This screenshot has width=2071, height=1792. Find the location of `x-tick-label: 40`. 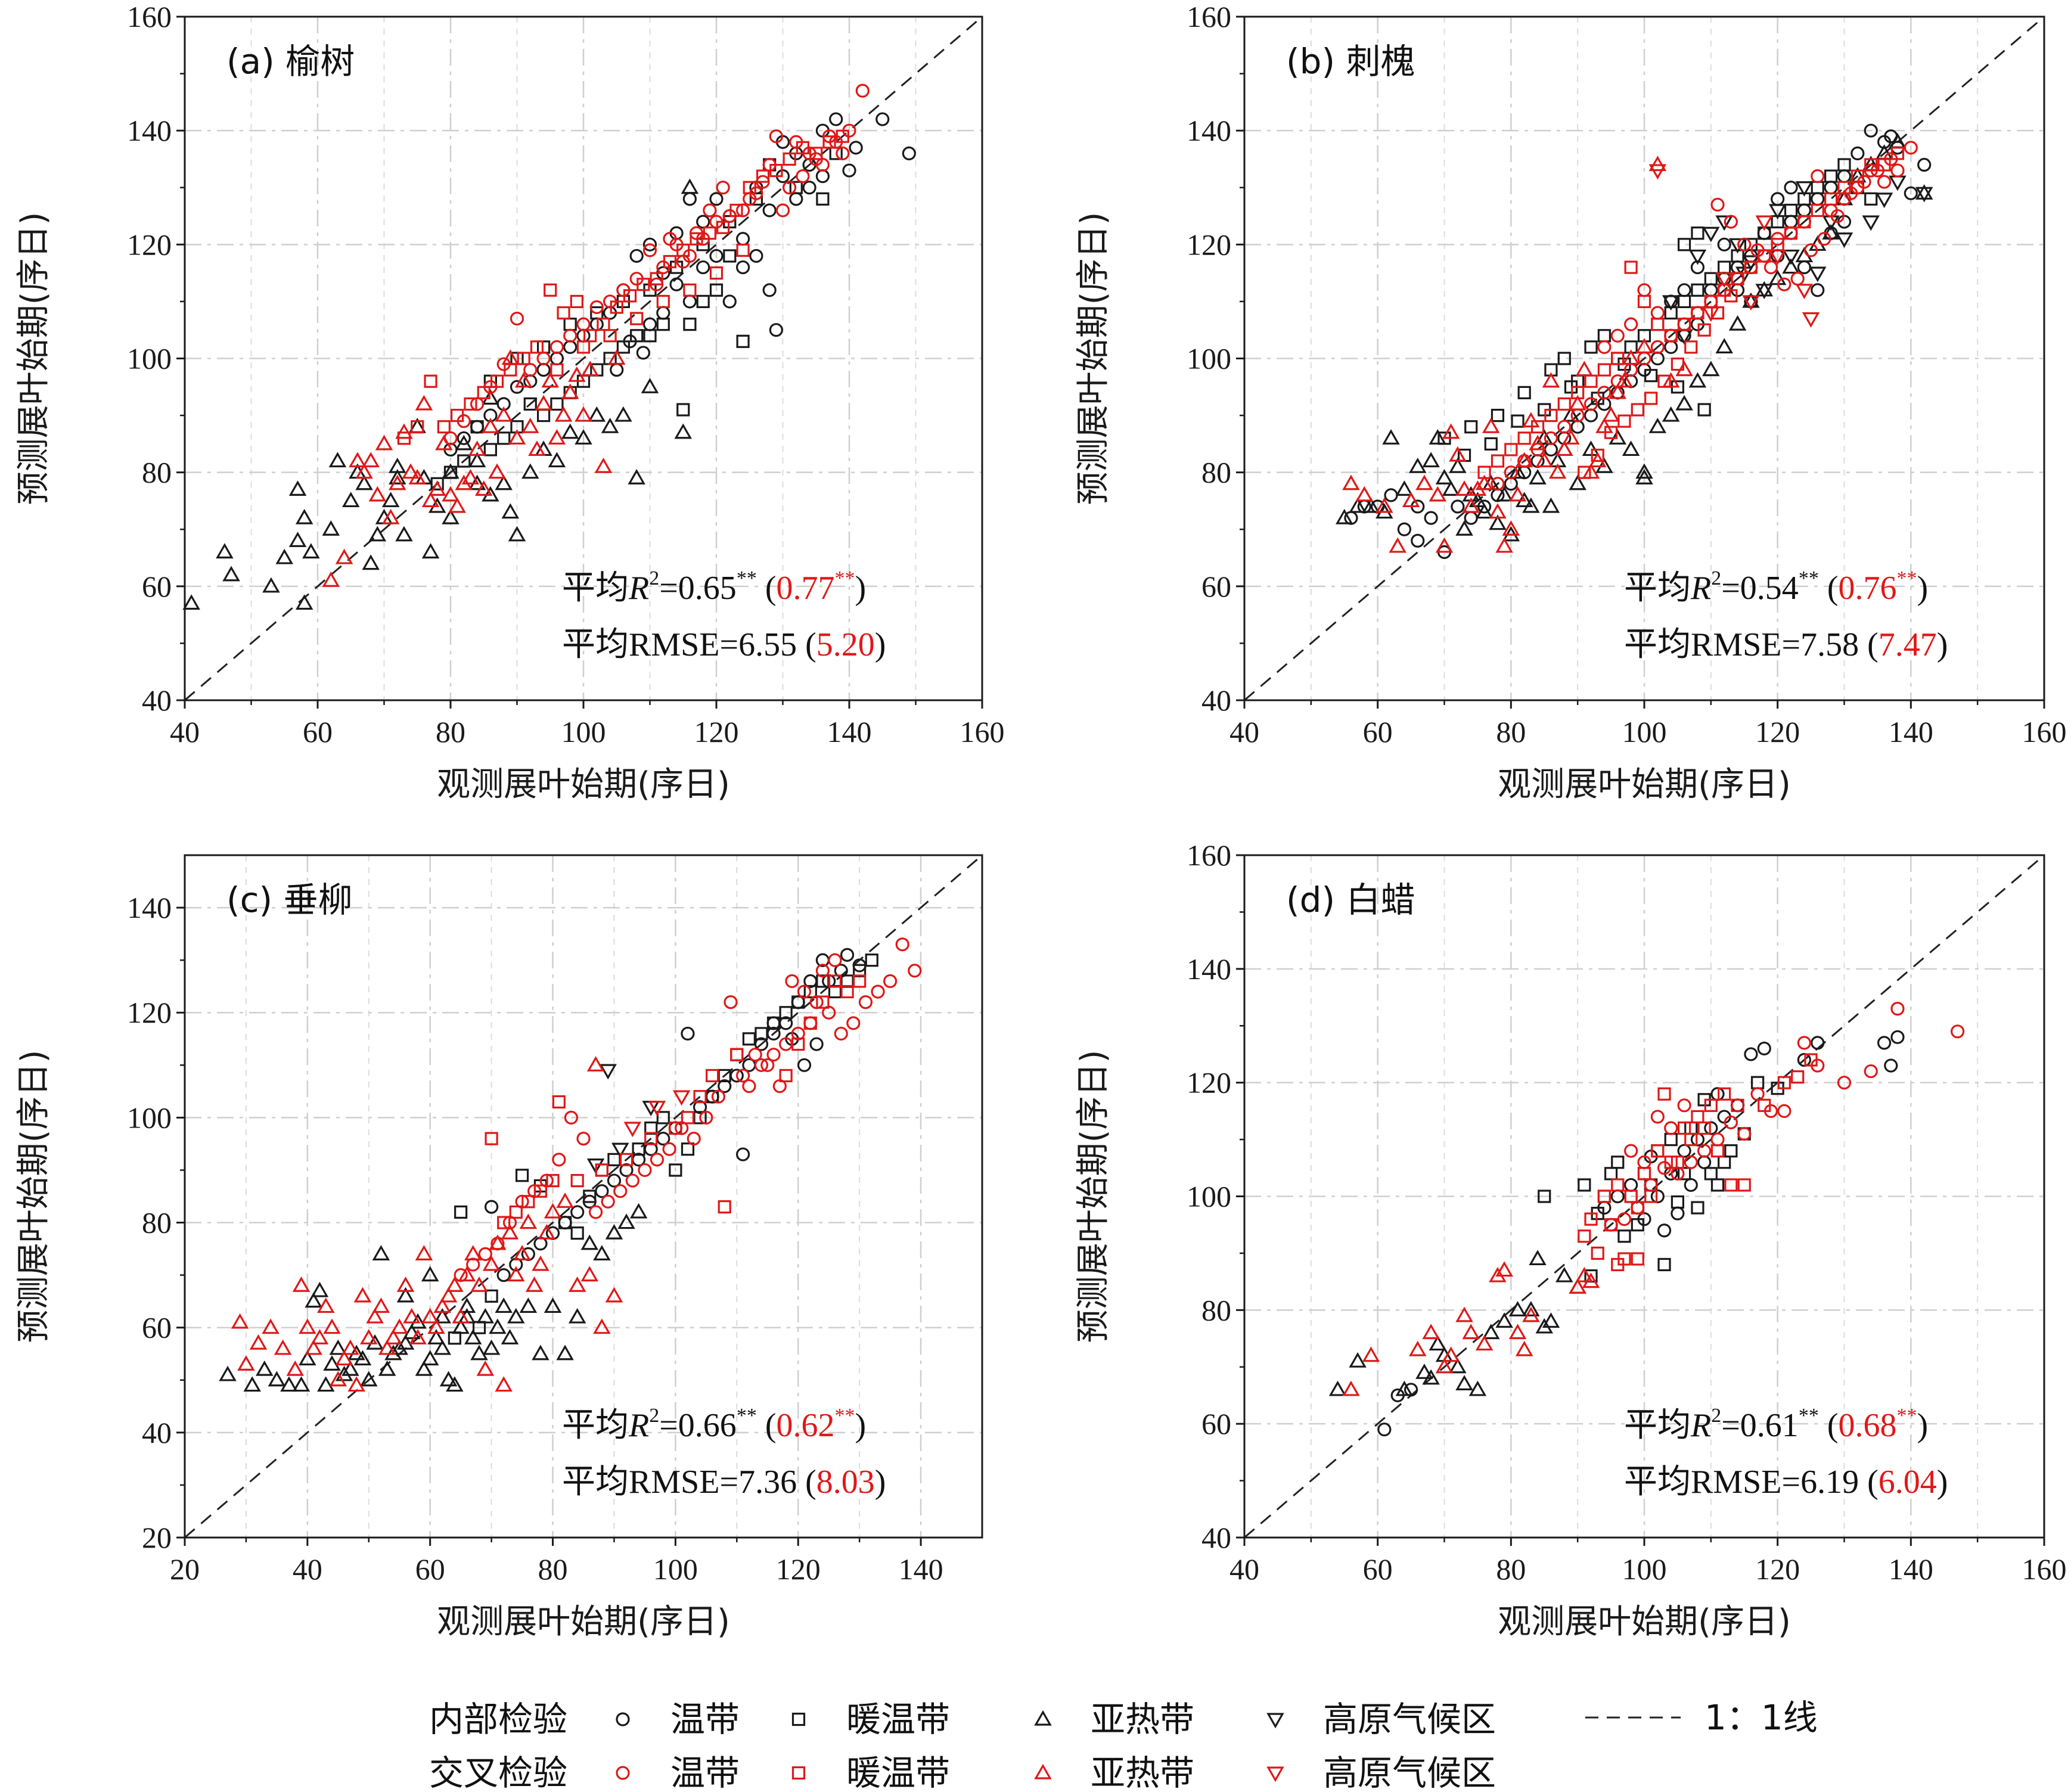

x-tick-label: 40 is located at coordinates (307, 1569).